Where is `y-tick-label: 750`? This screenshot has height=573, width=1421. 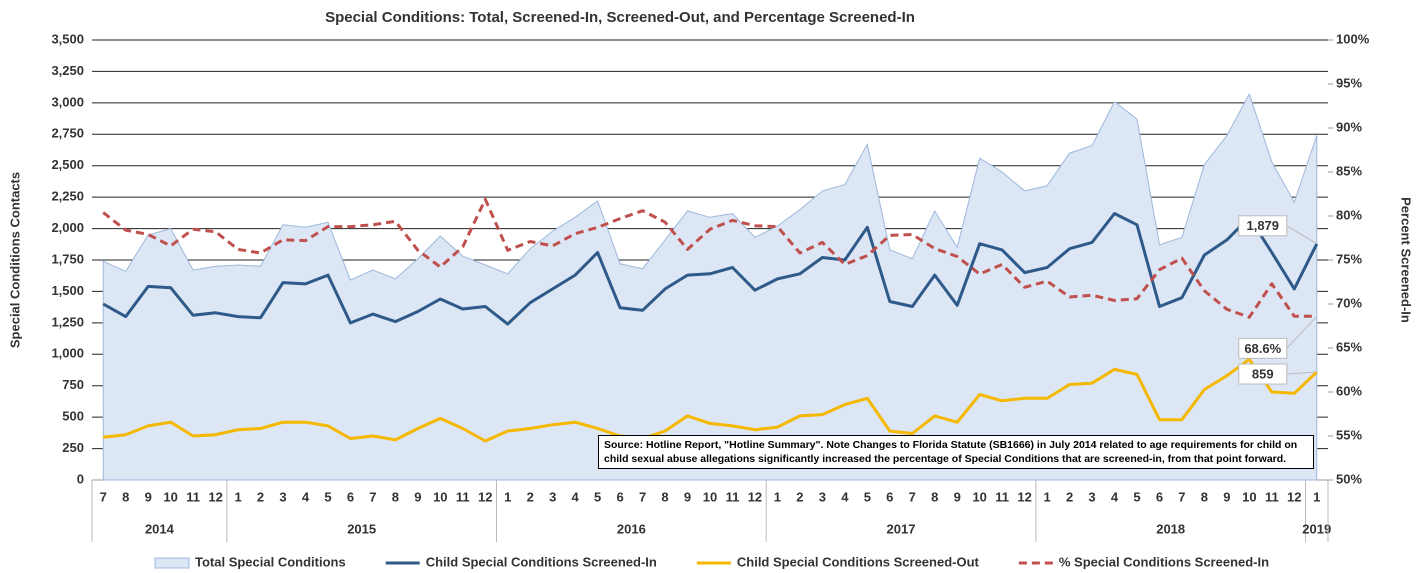 y-tick-label: 750 is located at coordinates (73, 384).